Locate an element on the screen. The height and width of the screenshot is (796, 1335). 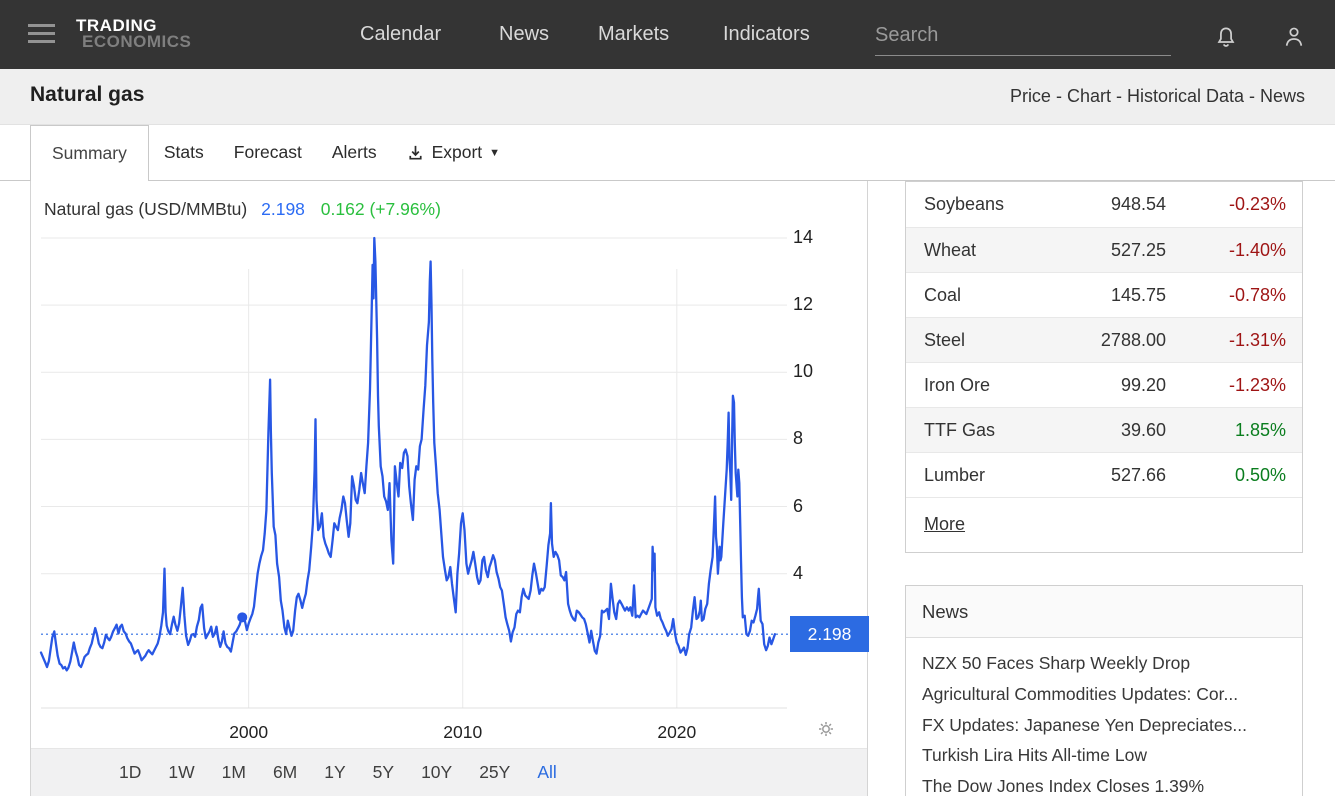
commodity-change-pct: -1.23% is located at coordinates (1257, 384).